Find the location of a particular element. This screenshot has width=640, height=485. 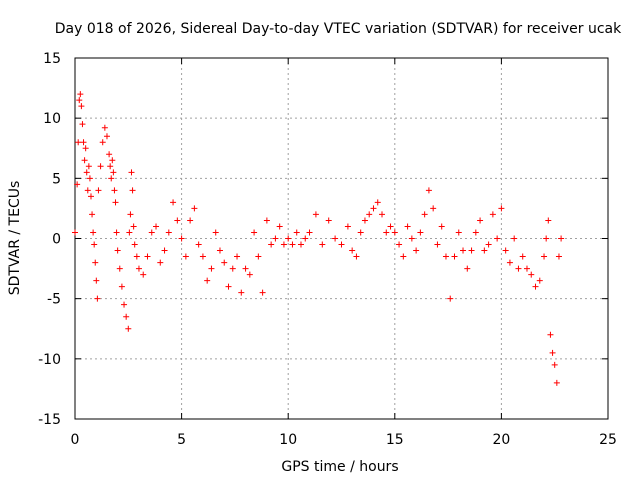

x-tick-label: 20 is located at coordinates (501, 440).